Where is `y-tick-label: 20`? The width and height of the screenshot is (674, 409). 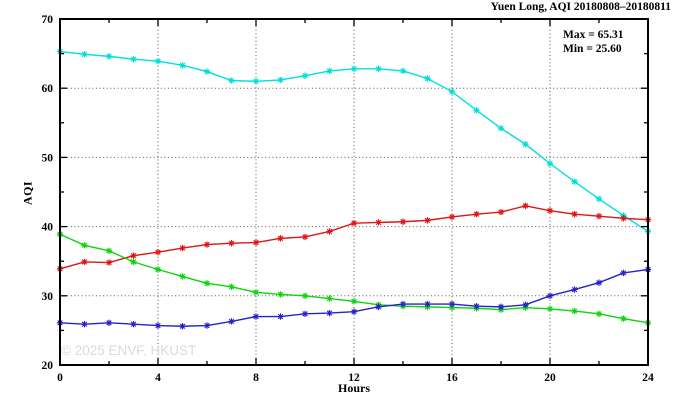 y-tick-label: 20 is located at coordinates (48, 366).